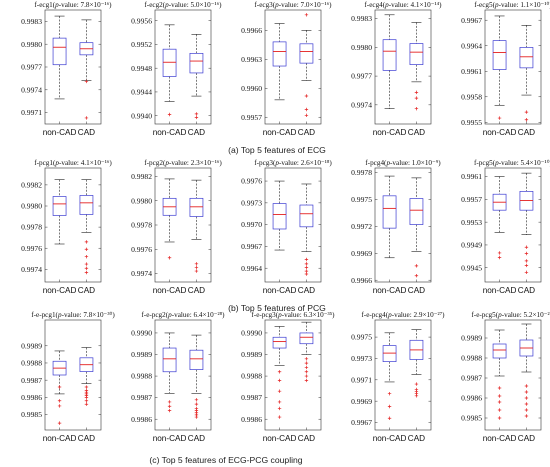 This screenshot has height=467, width=550. I want to click on row-caption-ecg: (a) Top 5 features of ECG, so click(277, 150).